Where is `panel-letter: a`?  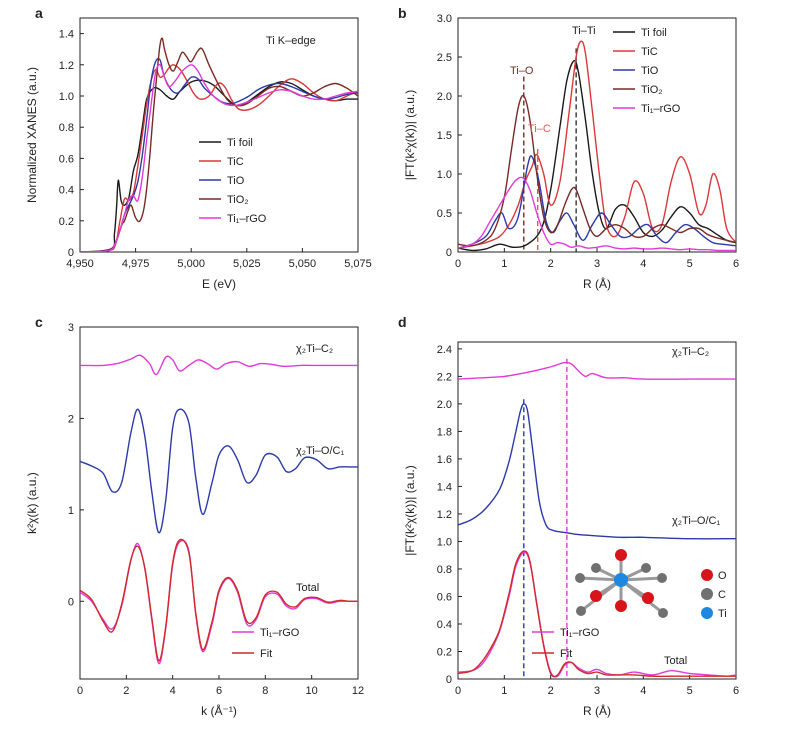
panel-letter: a is located at coordinates (39, 13).